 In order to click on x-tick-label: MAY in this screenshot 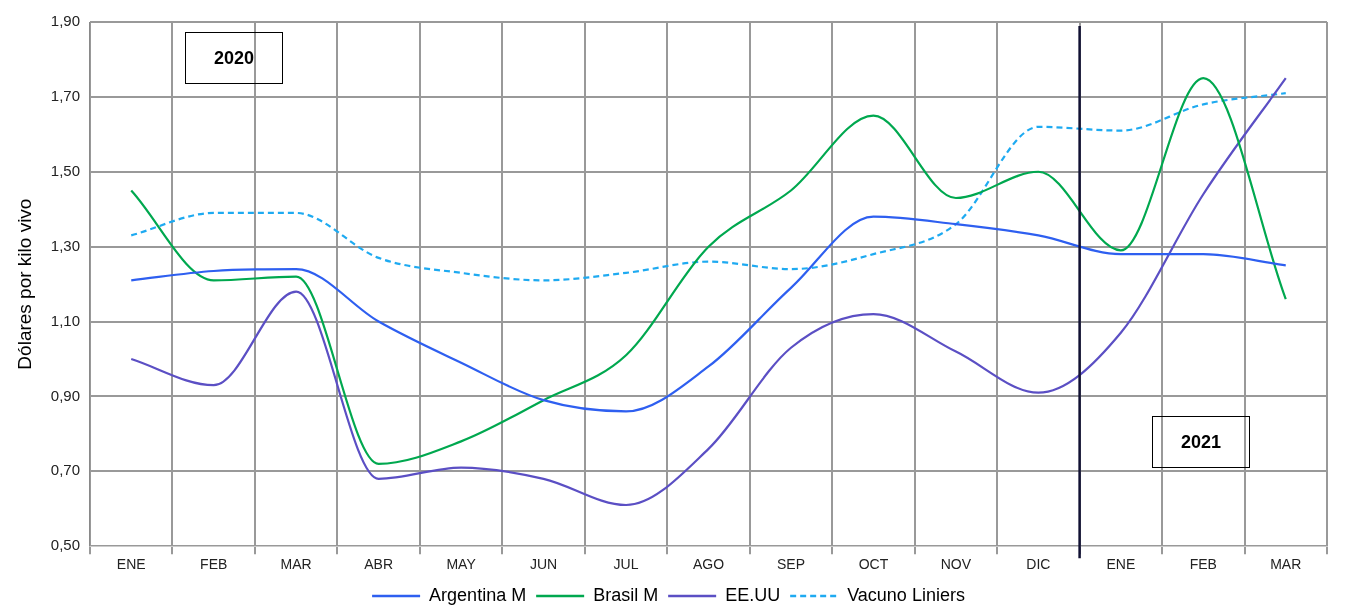, I will do `click(461, 564)`.